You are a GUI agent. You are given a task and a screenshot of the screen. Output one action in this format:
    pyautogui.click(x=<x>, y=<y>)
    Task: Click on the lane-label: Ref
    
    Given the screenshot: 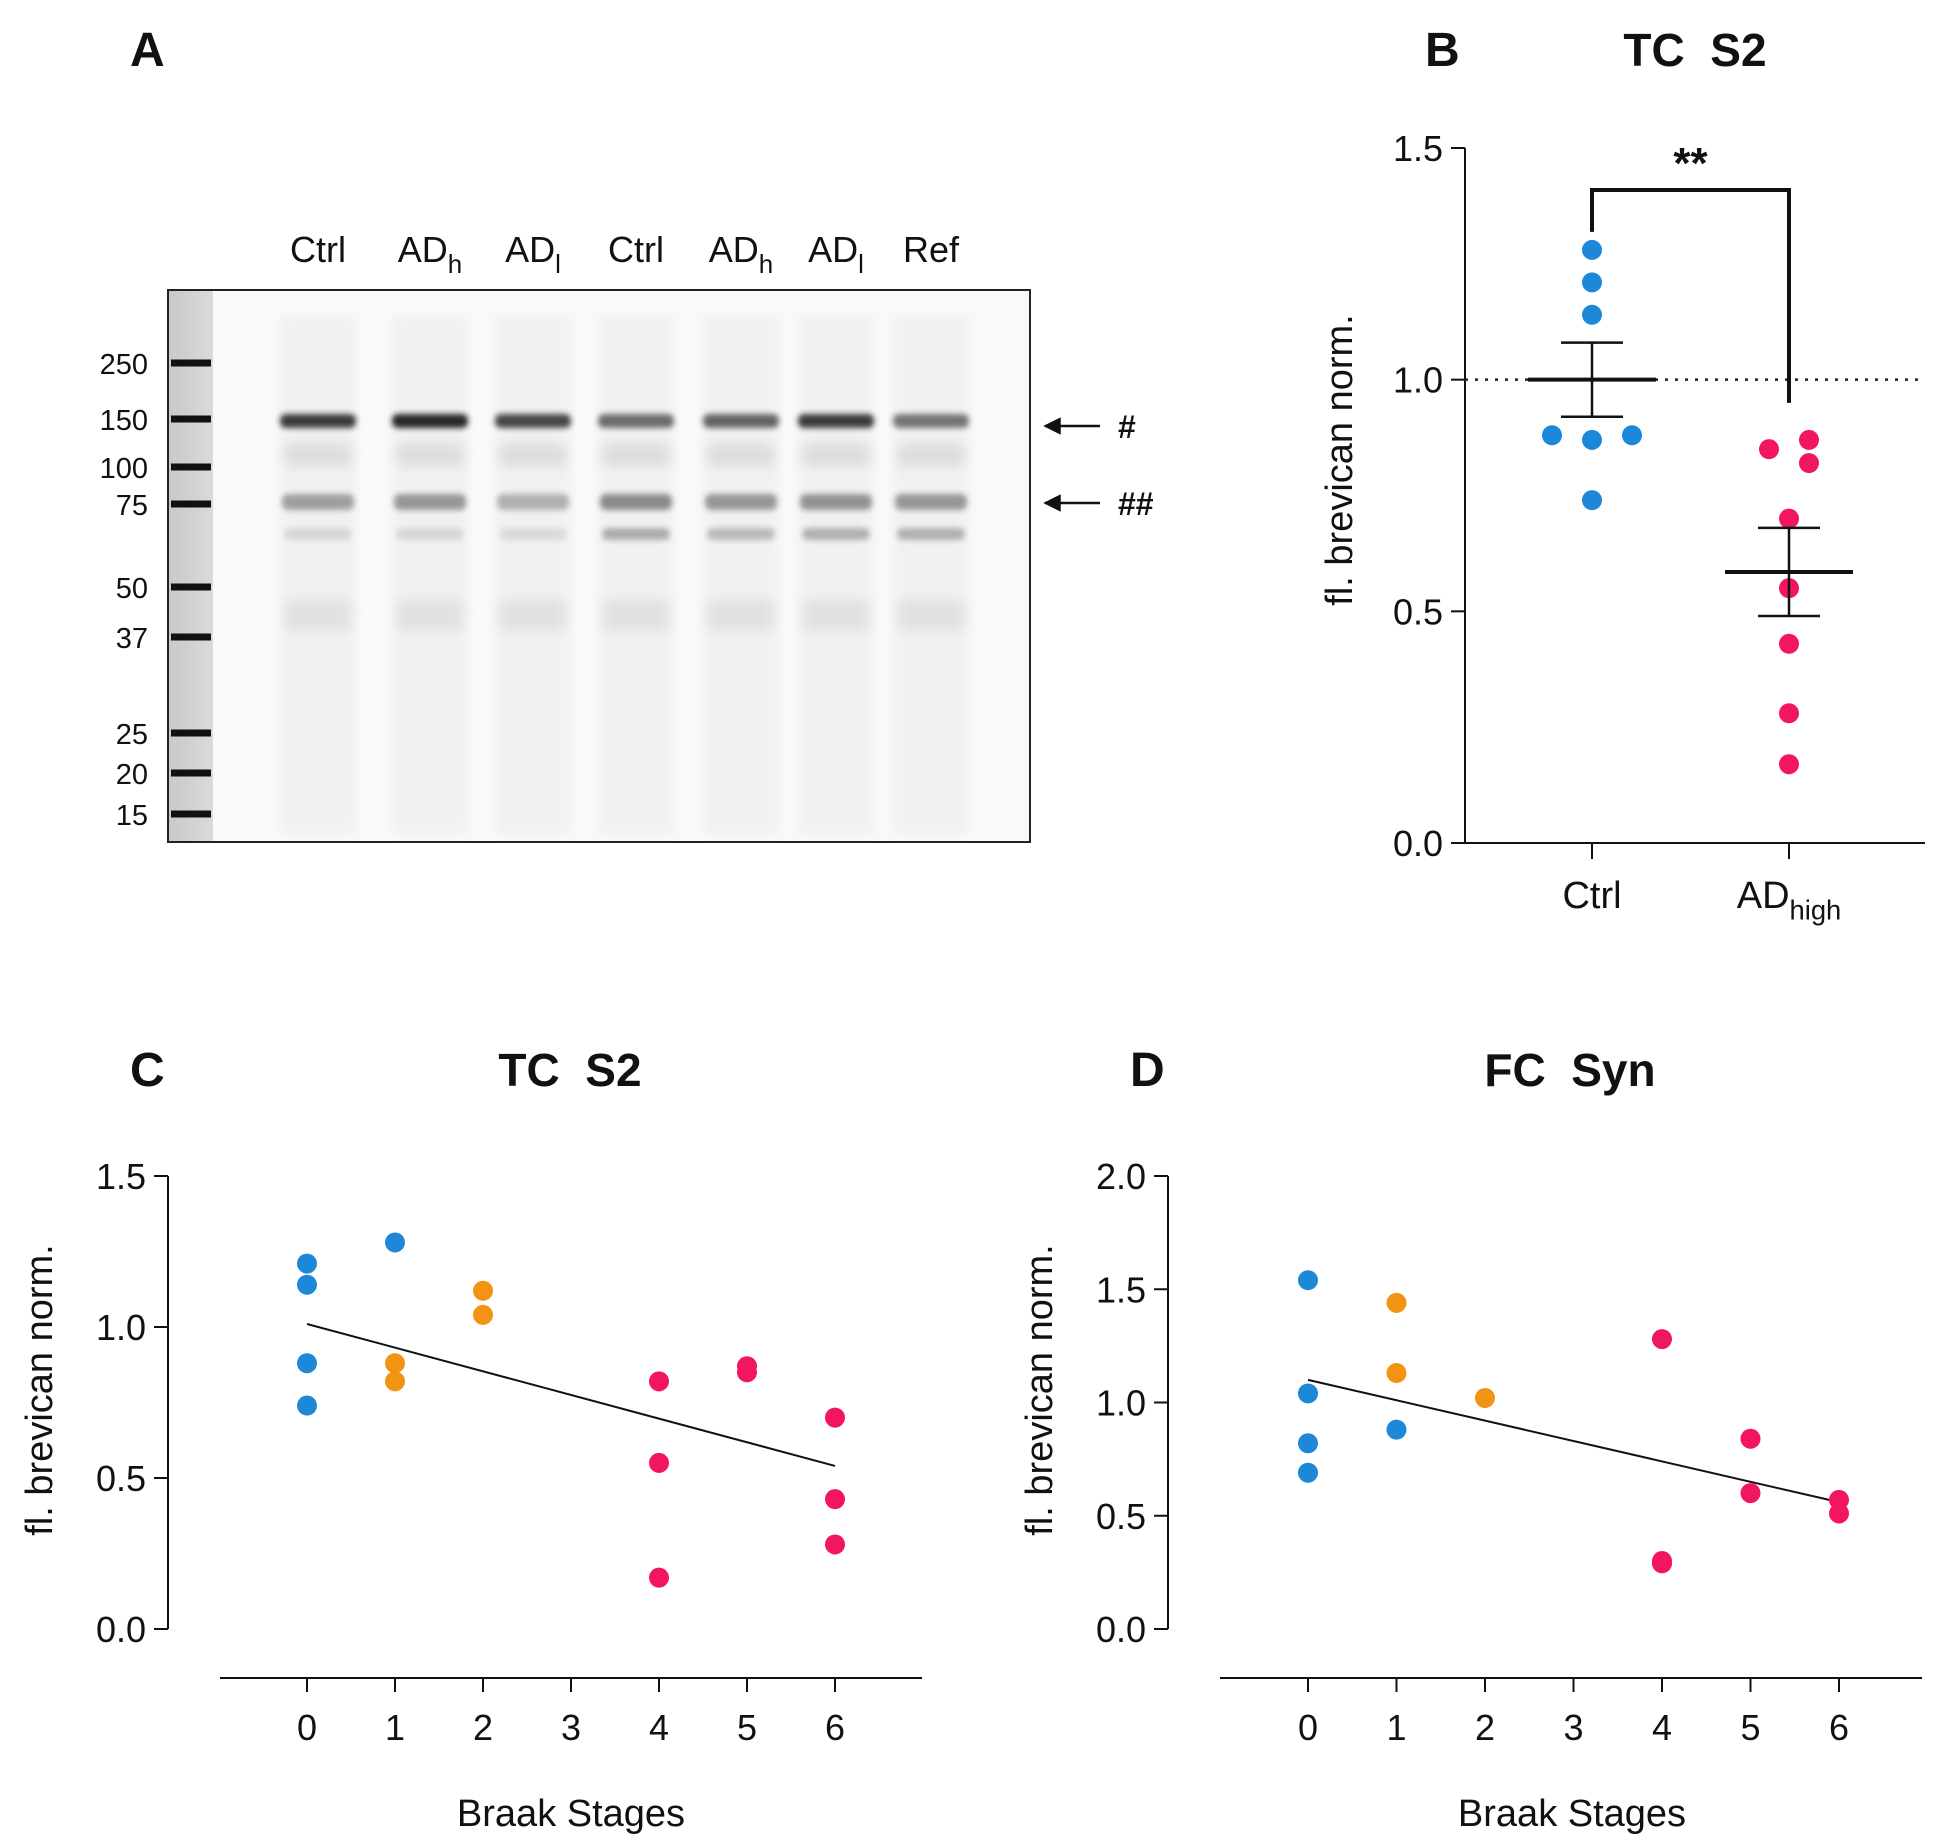 What is the action you would take?
    pyautogui.click(x=931, y=249)
    